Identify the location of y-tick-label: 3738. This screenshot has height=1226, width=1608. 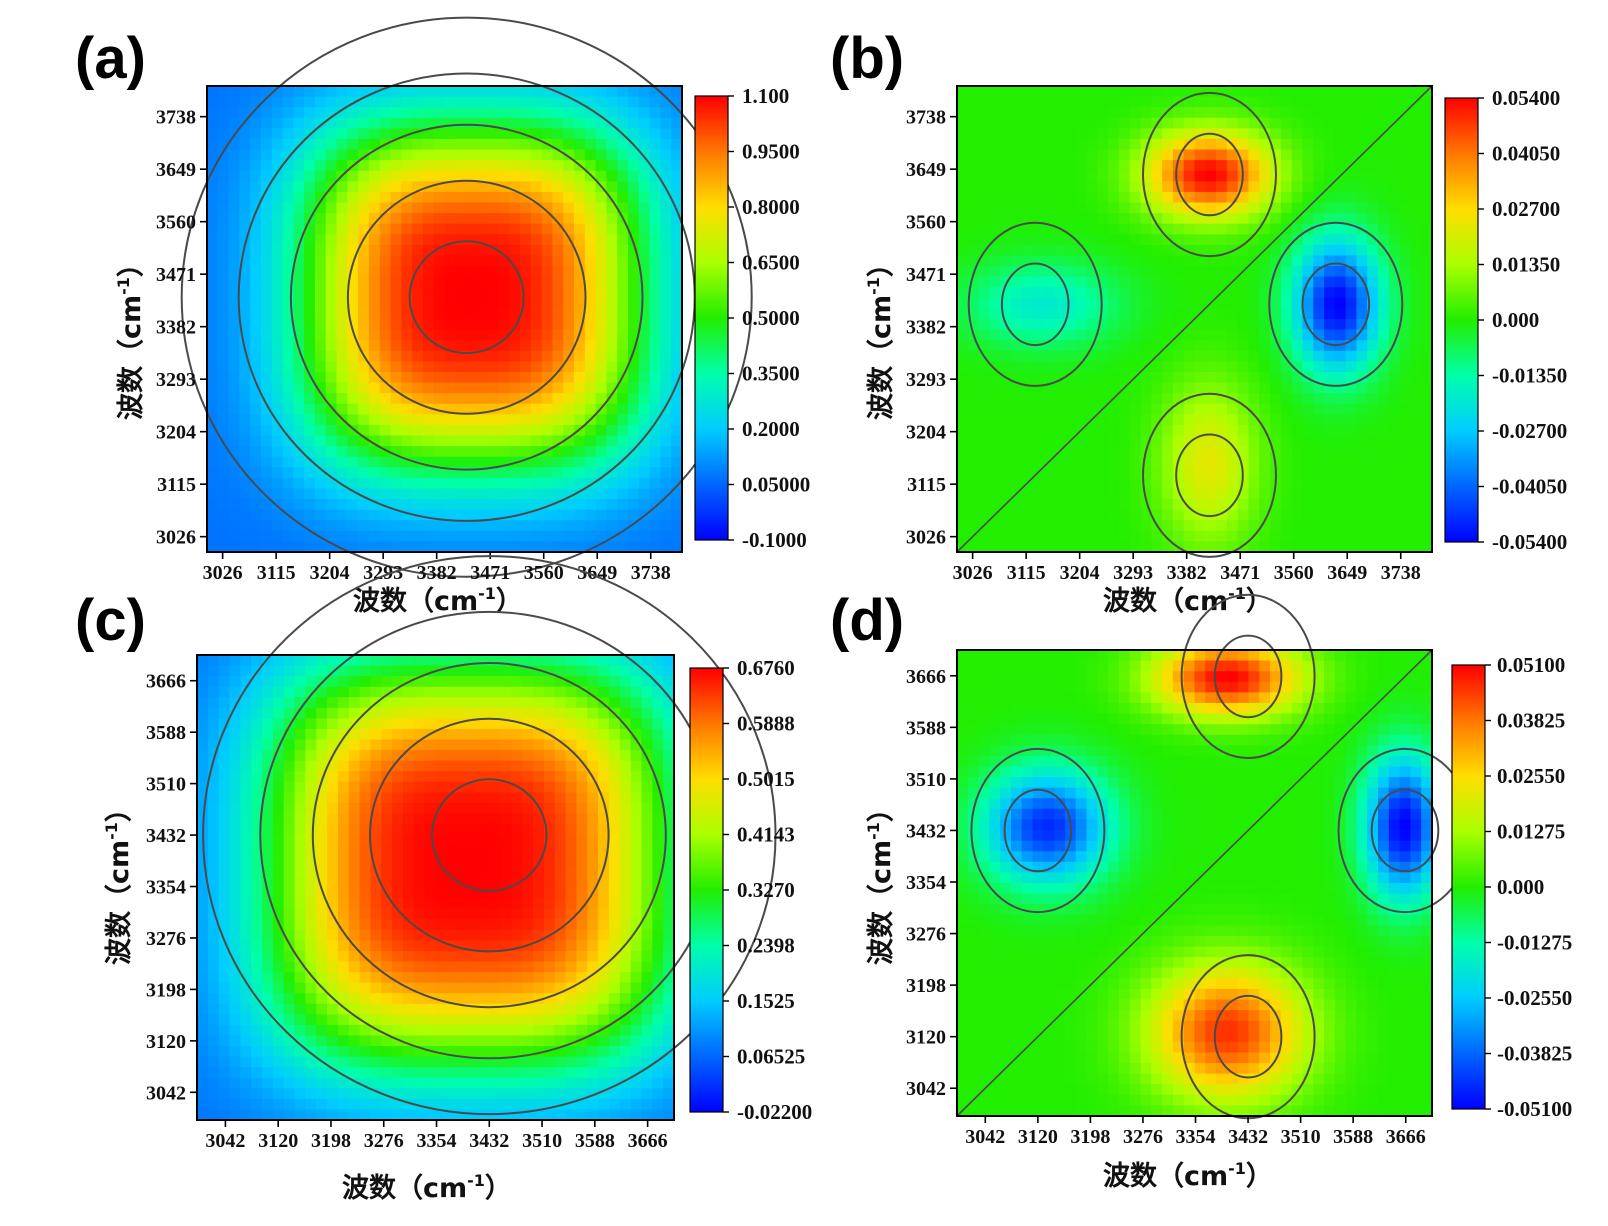
(176, 118).